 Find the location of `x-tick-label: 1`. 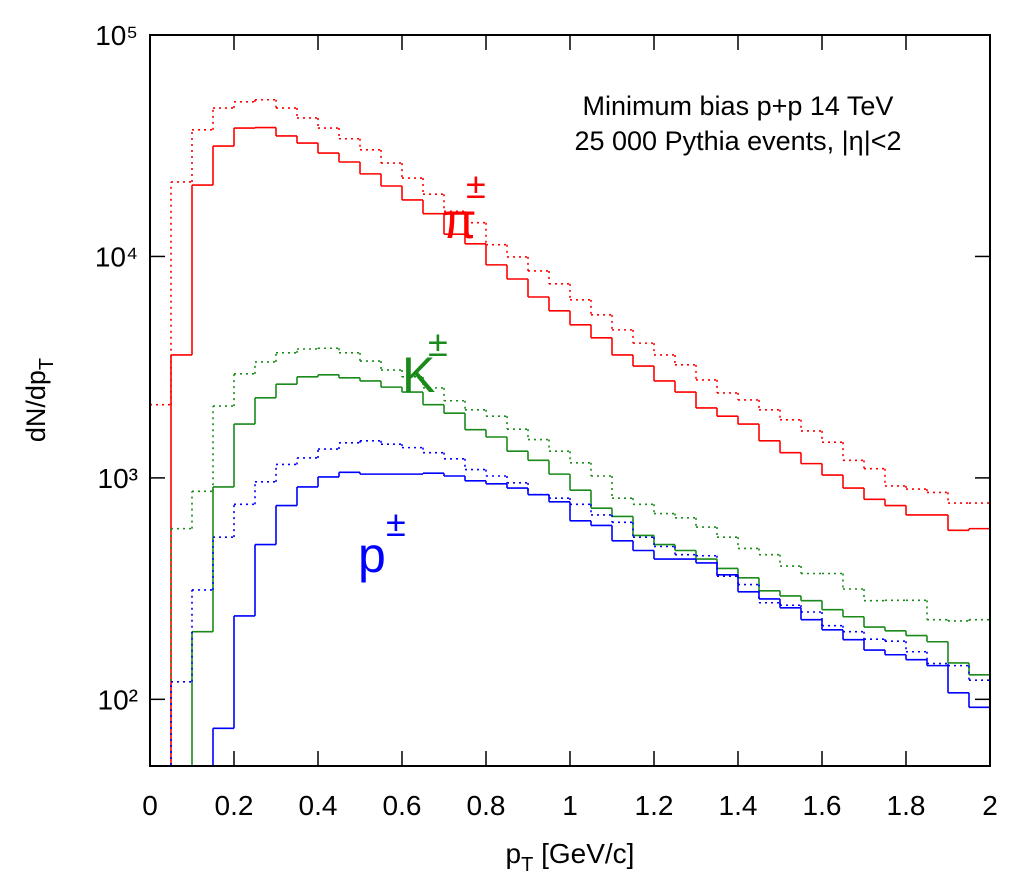

x-tick-label: 1 is located at coordinates (570, 805).